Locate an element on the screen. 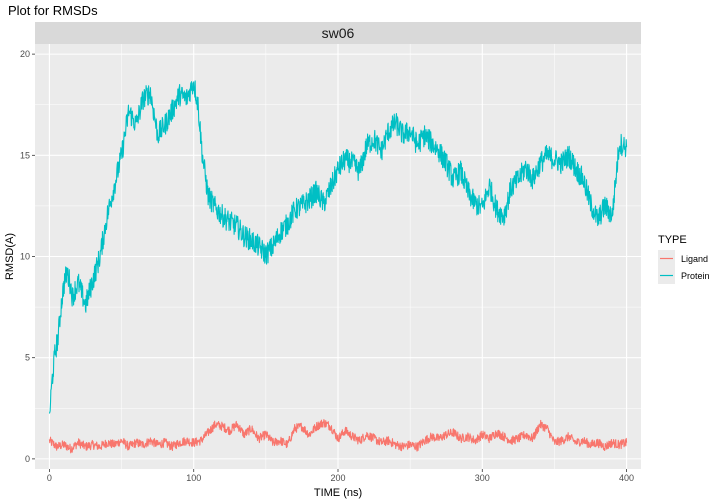 Image resolution: width=720 pixels, height=504 pixels. legend-label-protein: Protein is located at coordinates (695, 276).